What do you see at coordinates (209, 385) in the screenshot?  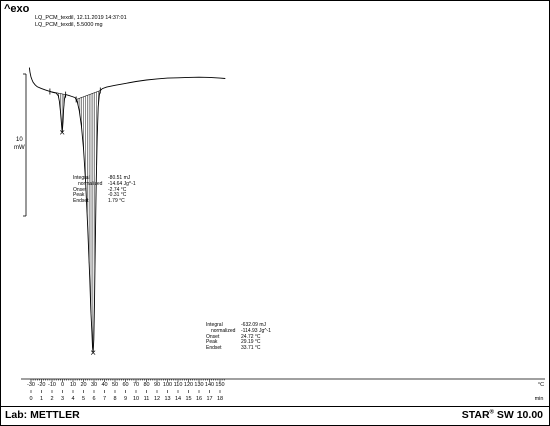 I see `temperature-tick-label: 140` at bounding box center [209, 385].